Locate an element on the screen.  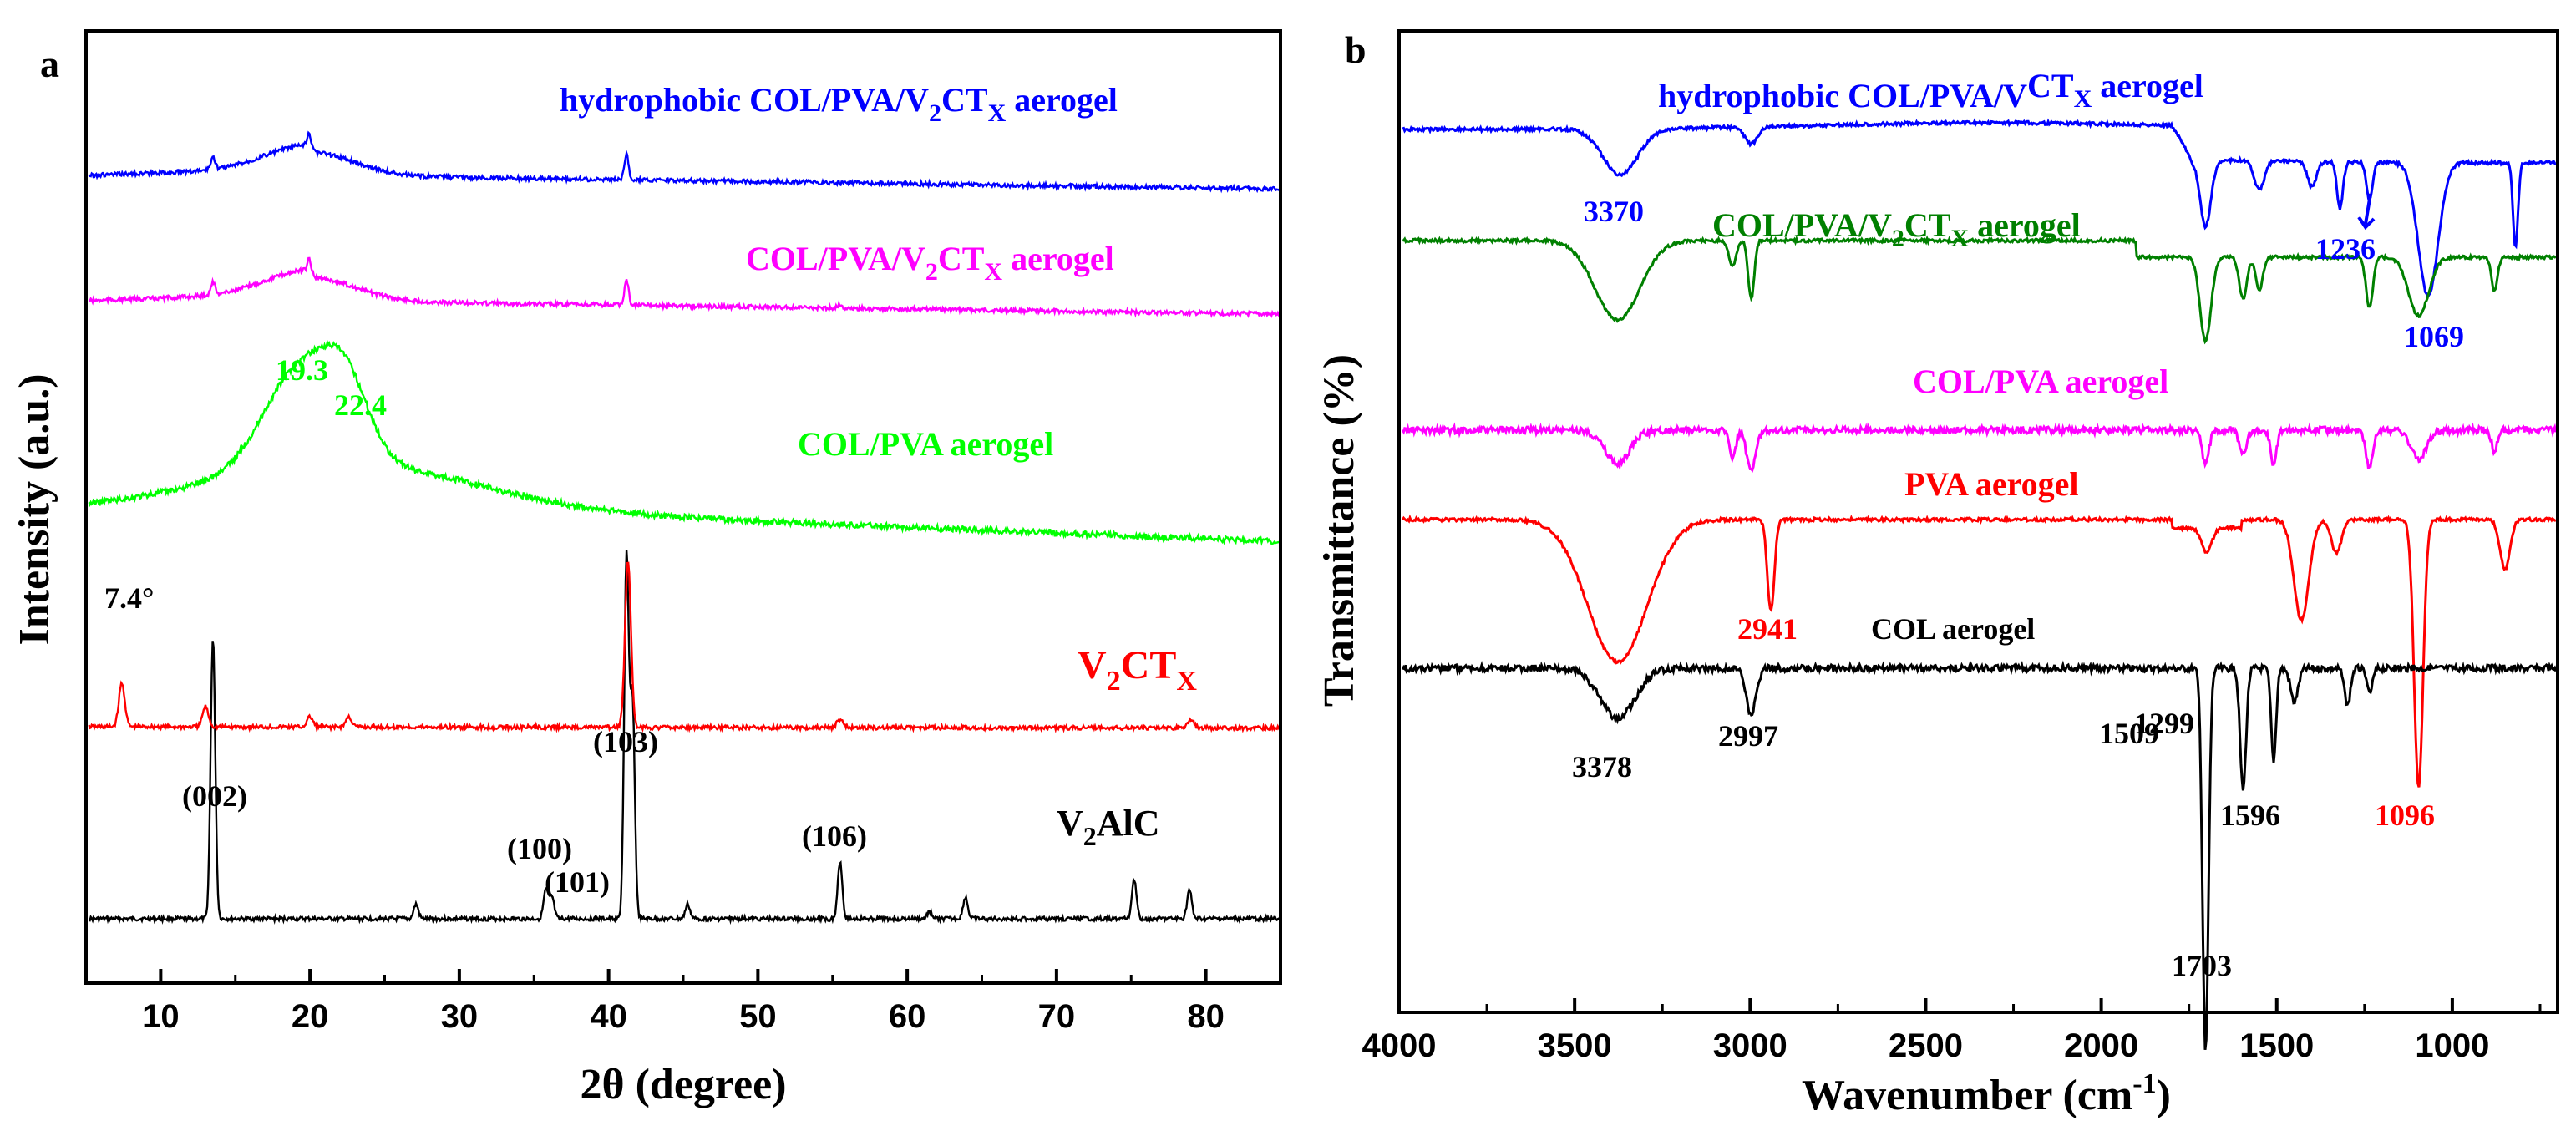
band-label-1509: 1509 is located at coordinates (2129, 733).